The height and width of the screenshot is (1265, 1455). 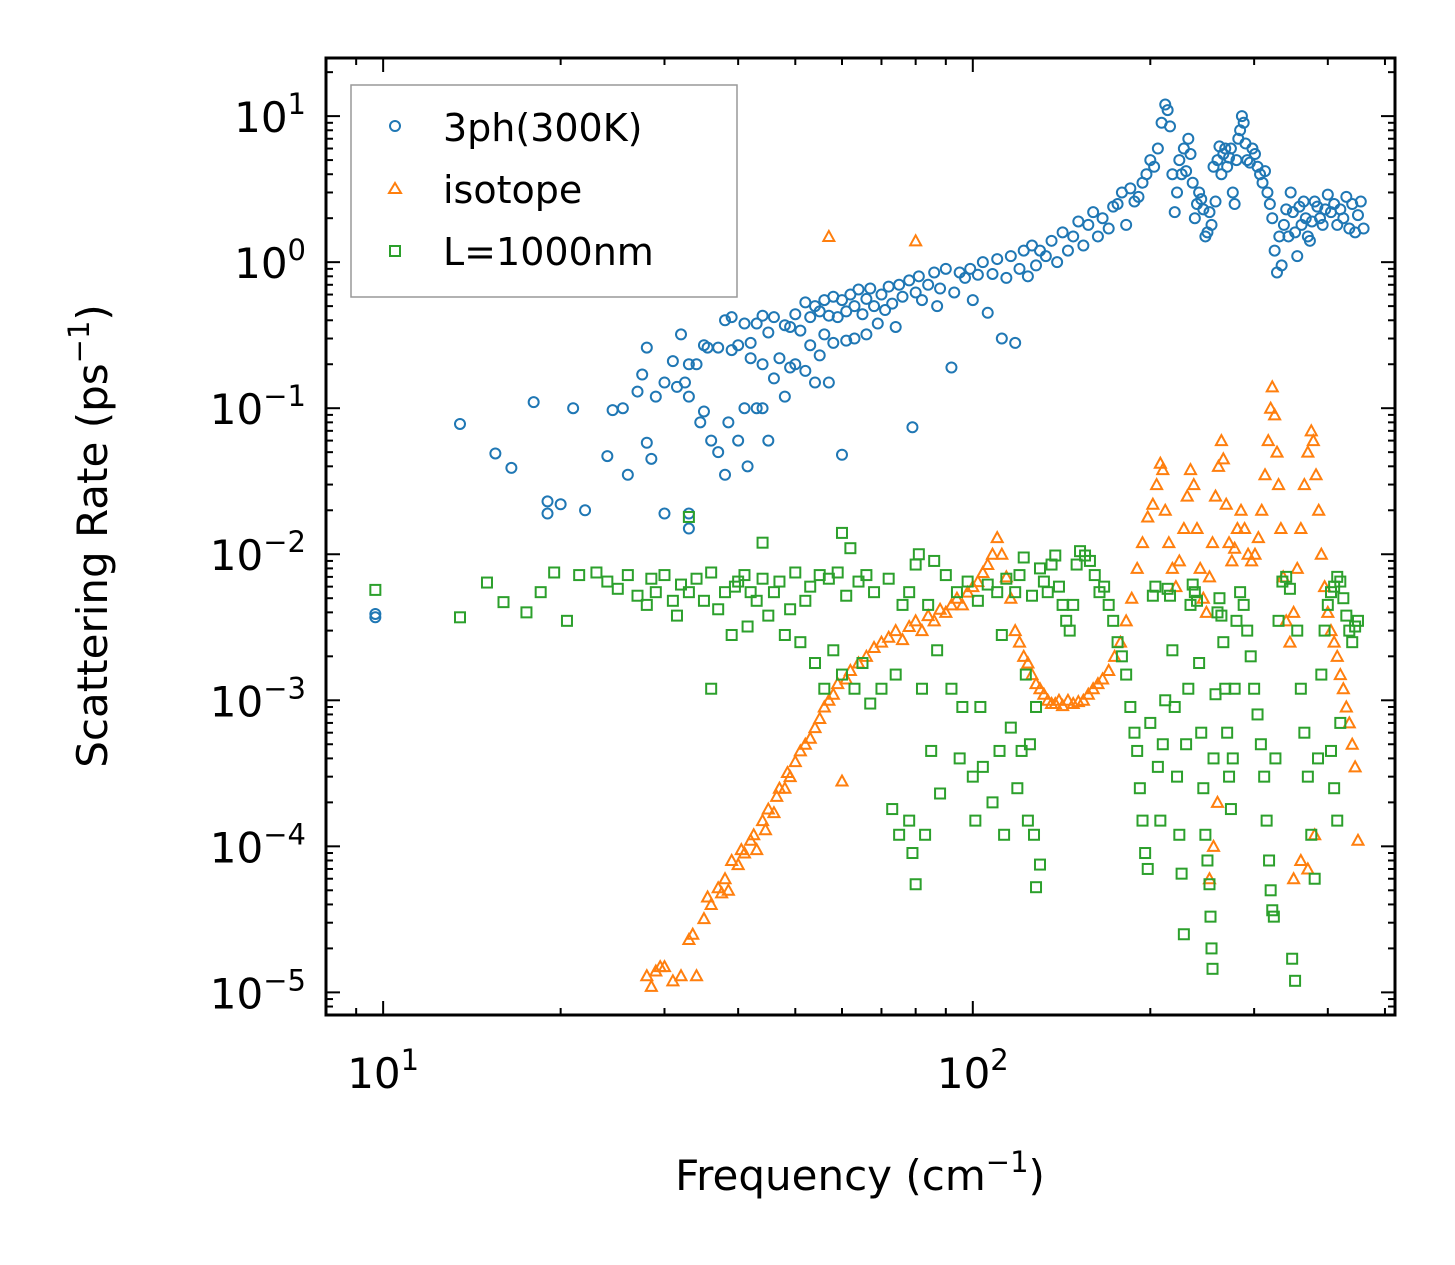 What do you see at coordinates (258, 844) in the screenshot?
I see `y-tick-label-5: 10⁻⁴` at bounding box center [258, 844].